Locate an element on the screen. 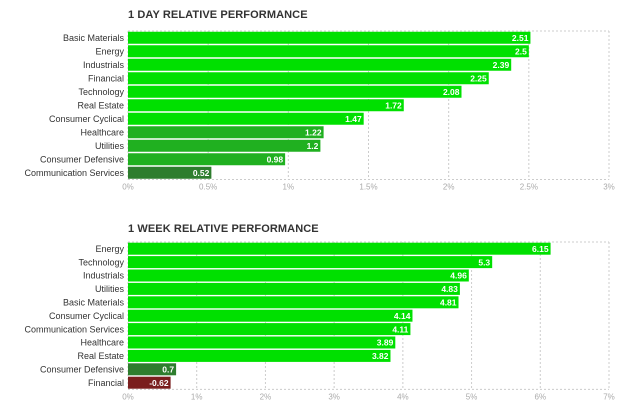  day-chart-title: 1 DAY RELATIVE PERFORMANCE is located at coordinates (218, 15).